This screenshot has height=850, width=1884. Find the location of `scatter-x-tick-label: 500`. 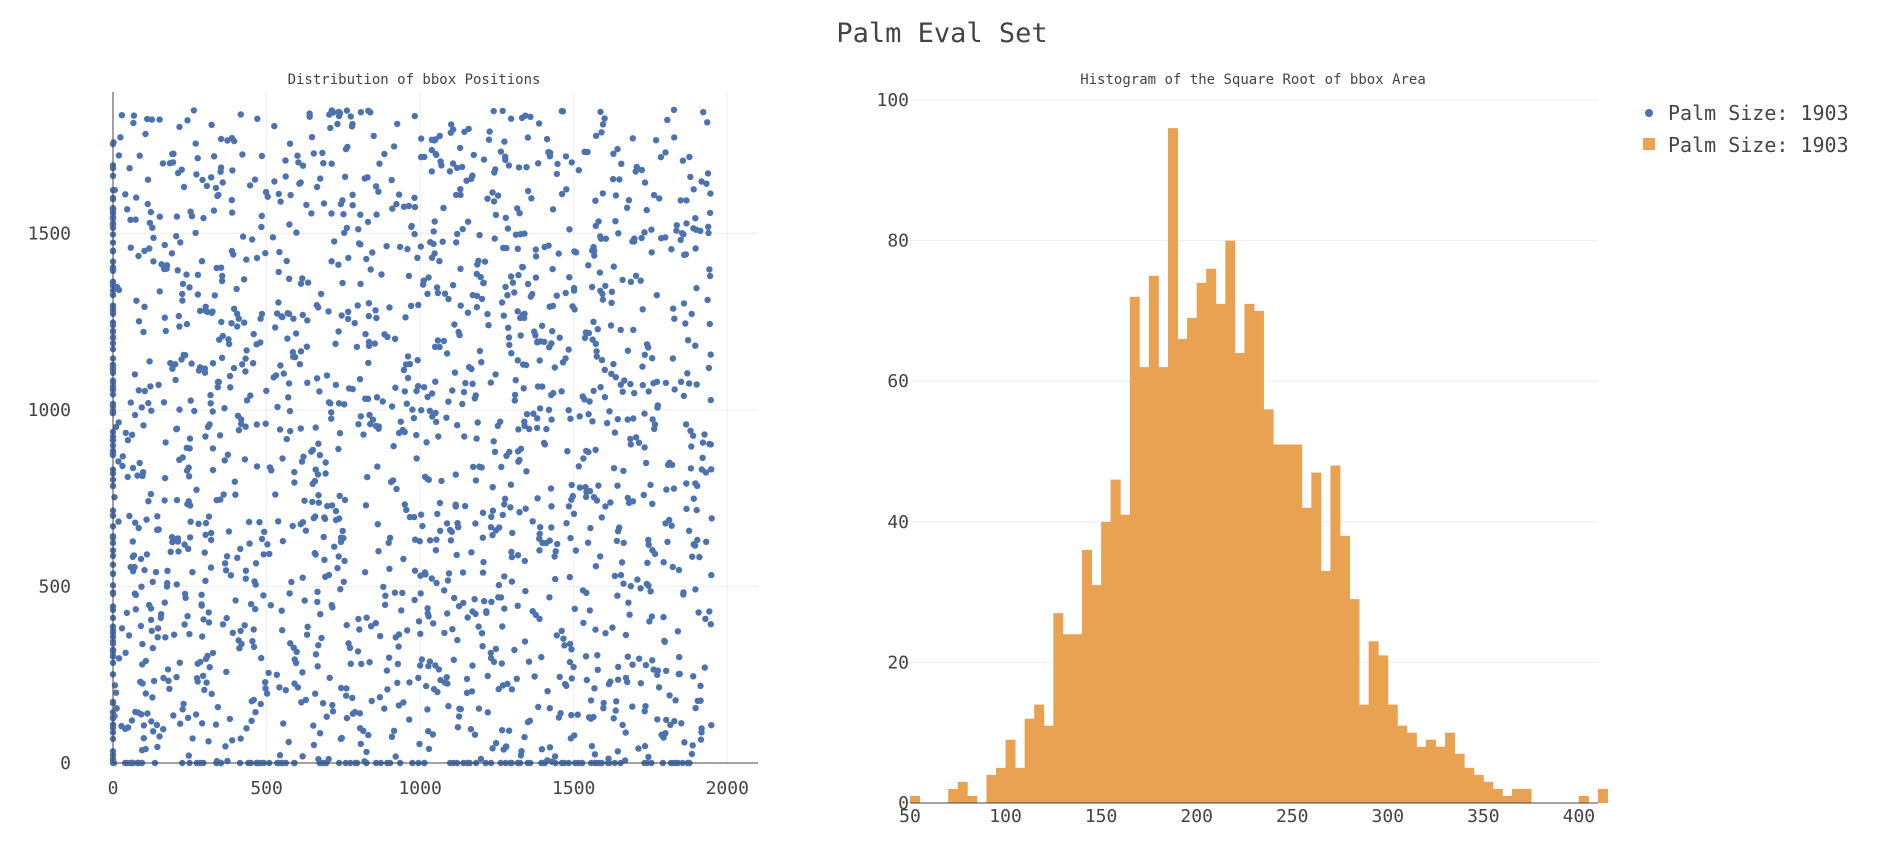

scatter-x-tick-label: 500 is located at coordinates (266, 788).